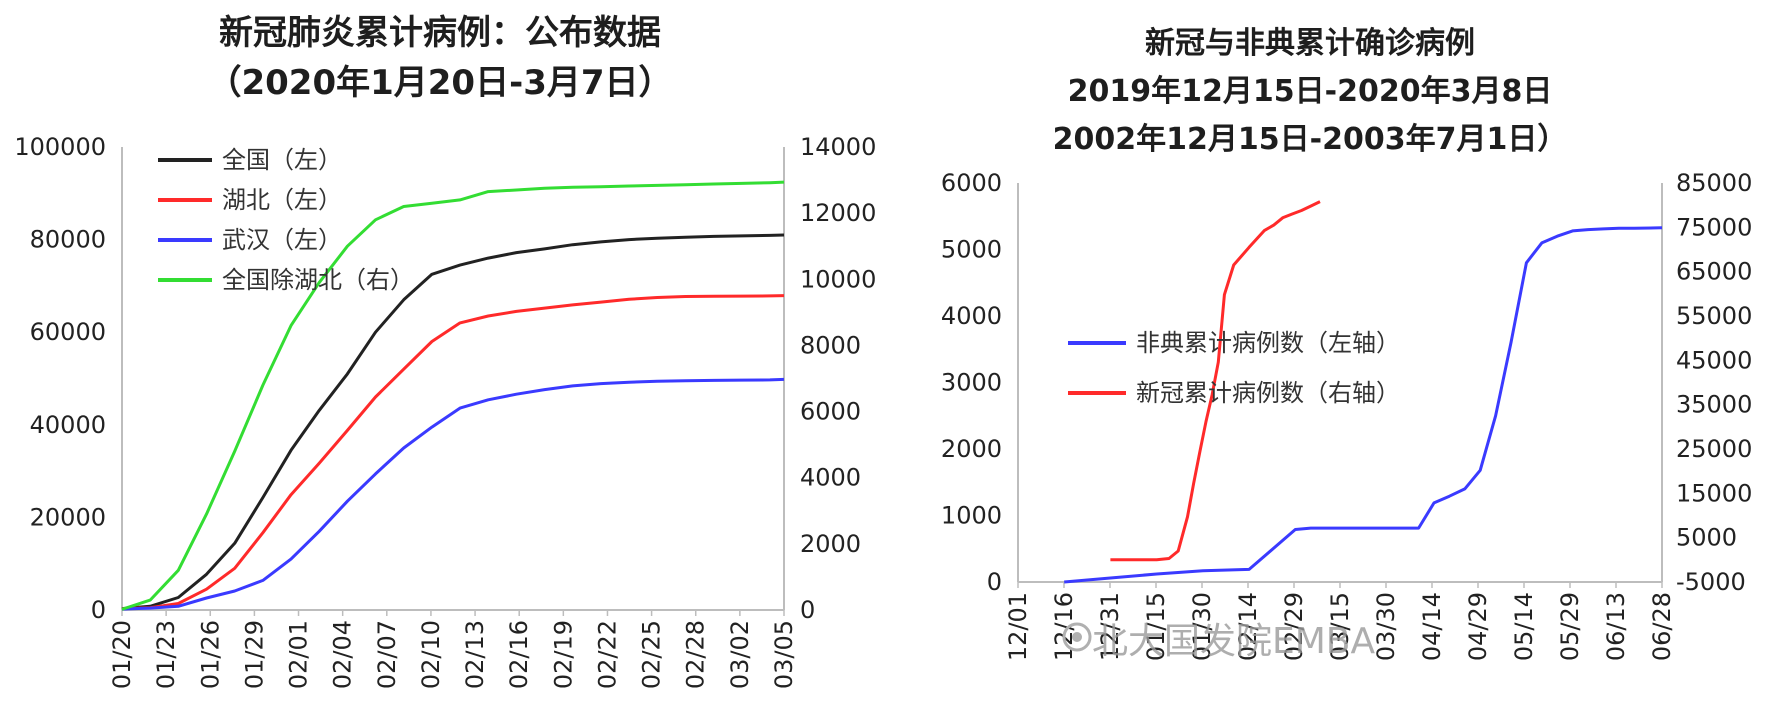 This screenshot has height=714, width=1772. What do you see at coordinates (784, 654) in the screenshot?
I see `x-tick-label: 03/05` at bounding box center [784, 654].